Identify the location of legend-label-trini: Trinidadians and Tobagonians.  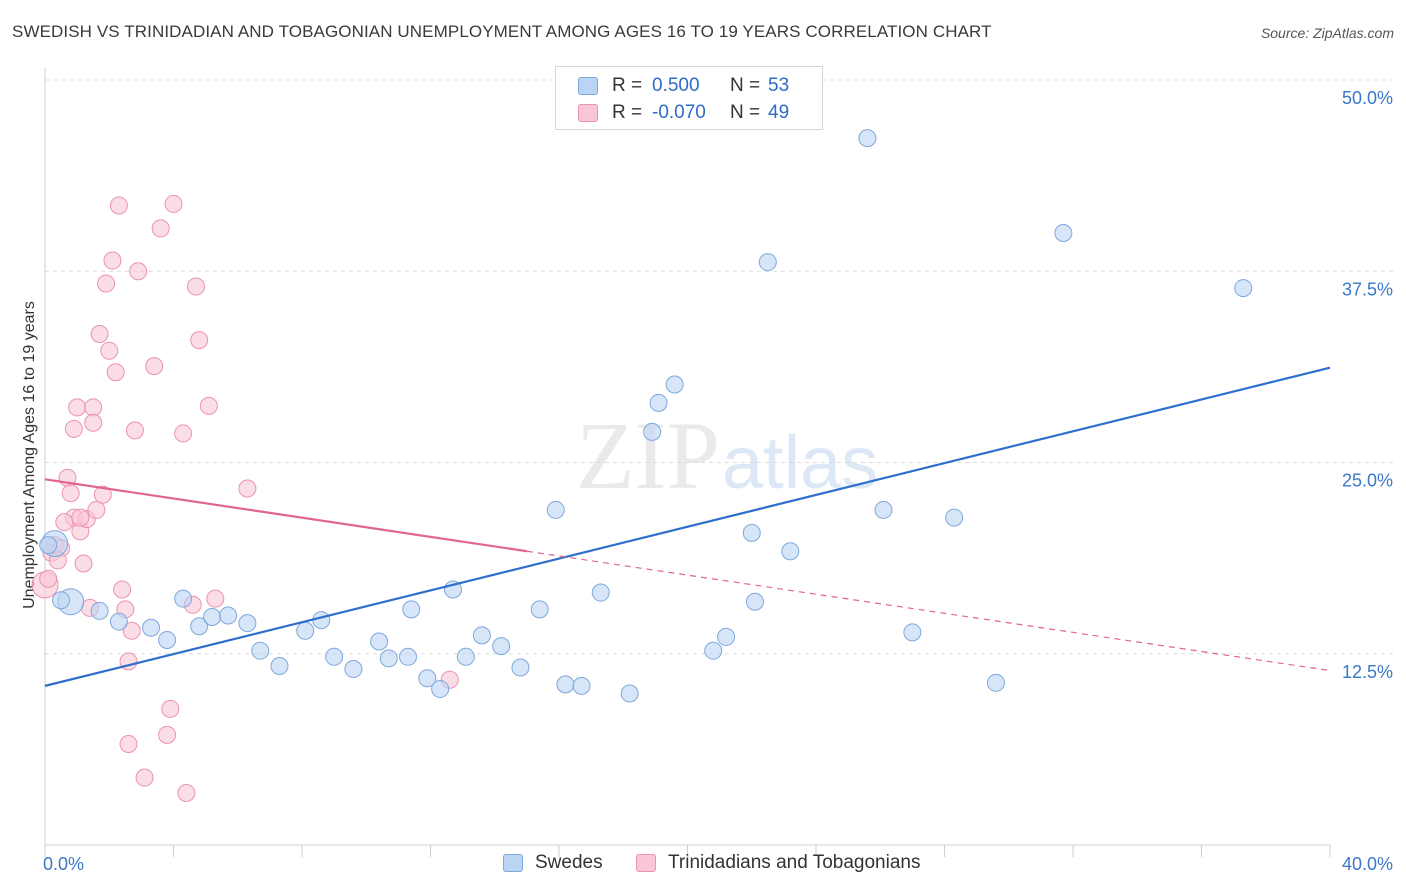
(794, 862).